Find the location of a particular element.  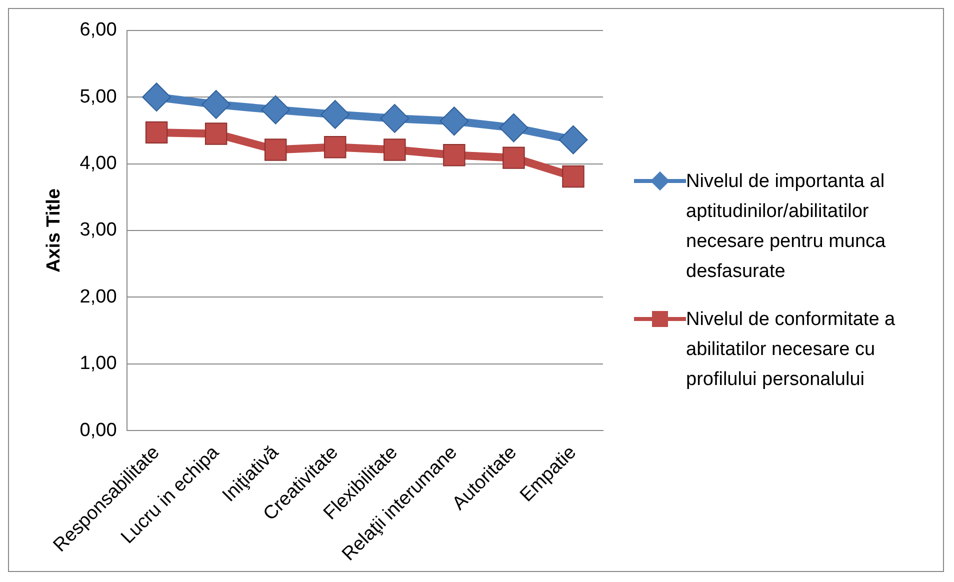

y-tick-label: 4,00 is located at coordinates (98, 163).